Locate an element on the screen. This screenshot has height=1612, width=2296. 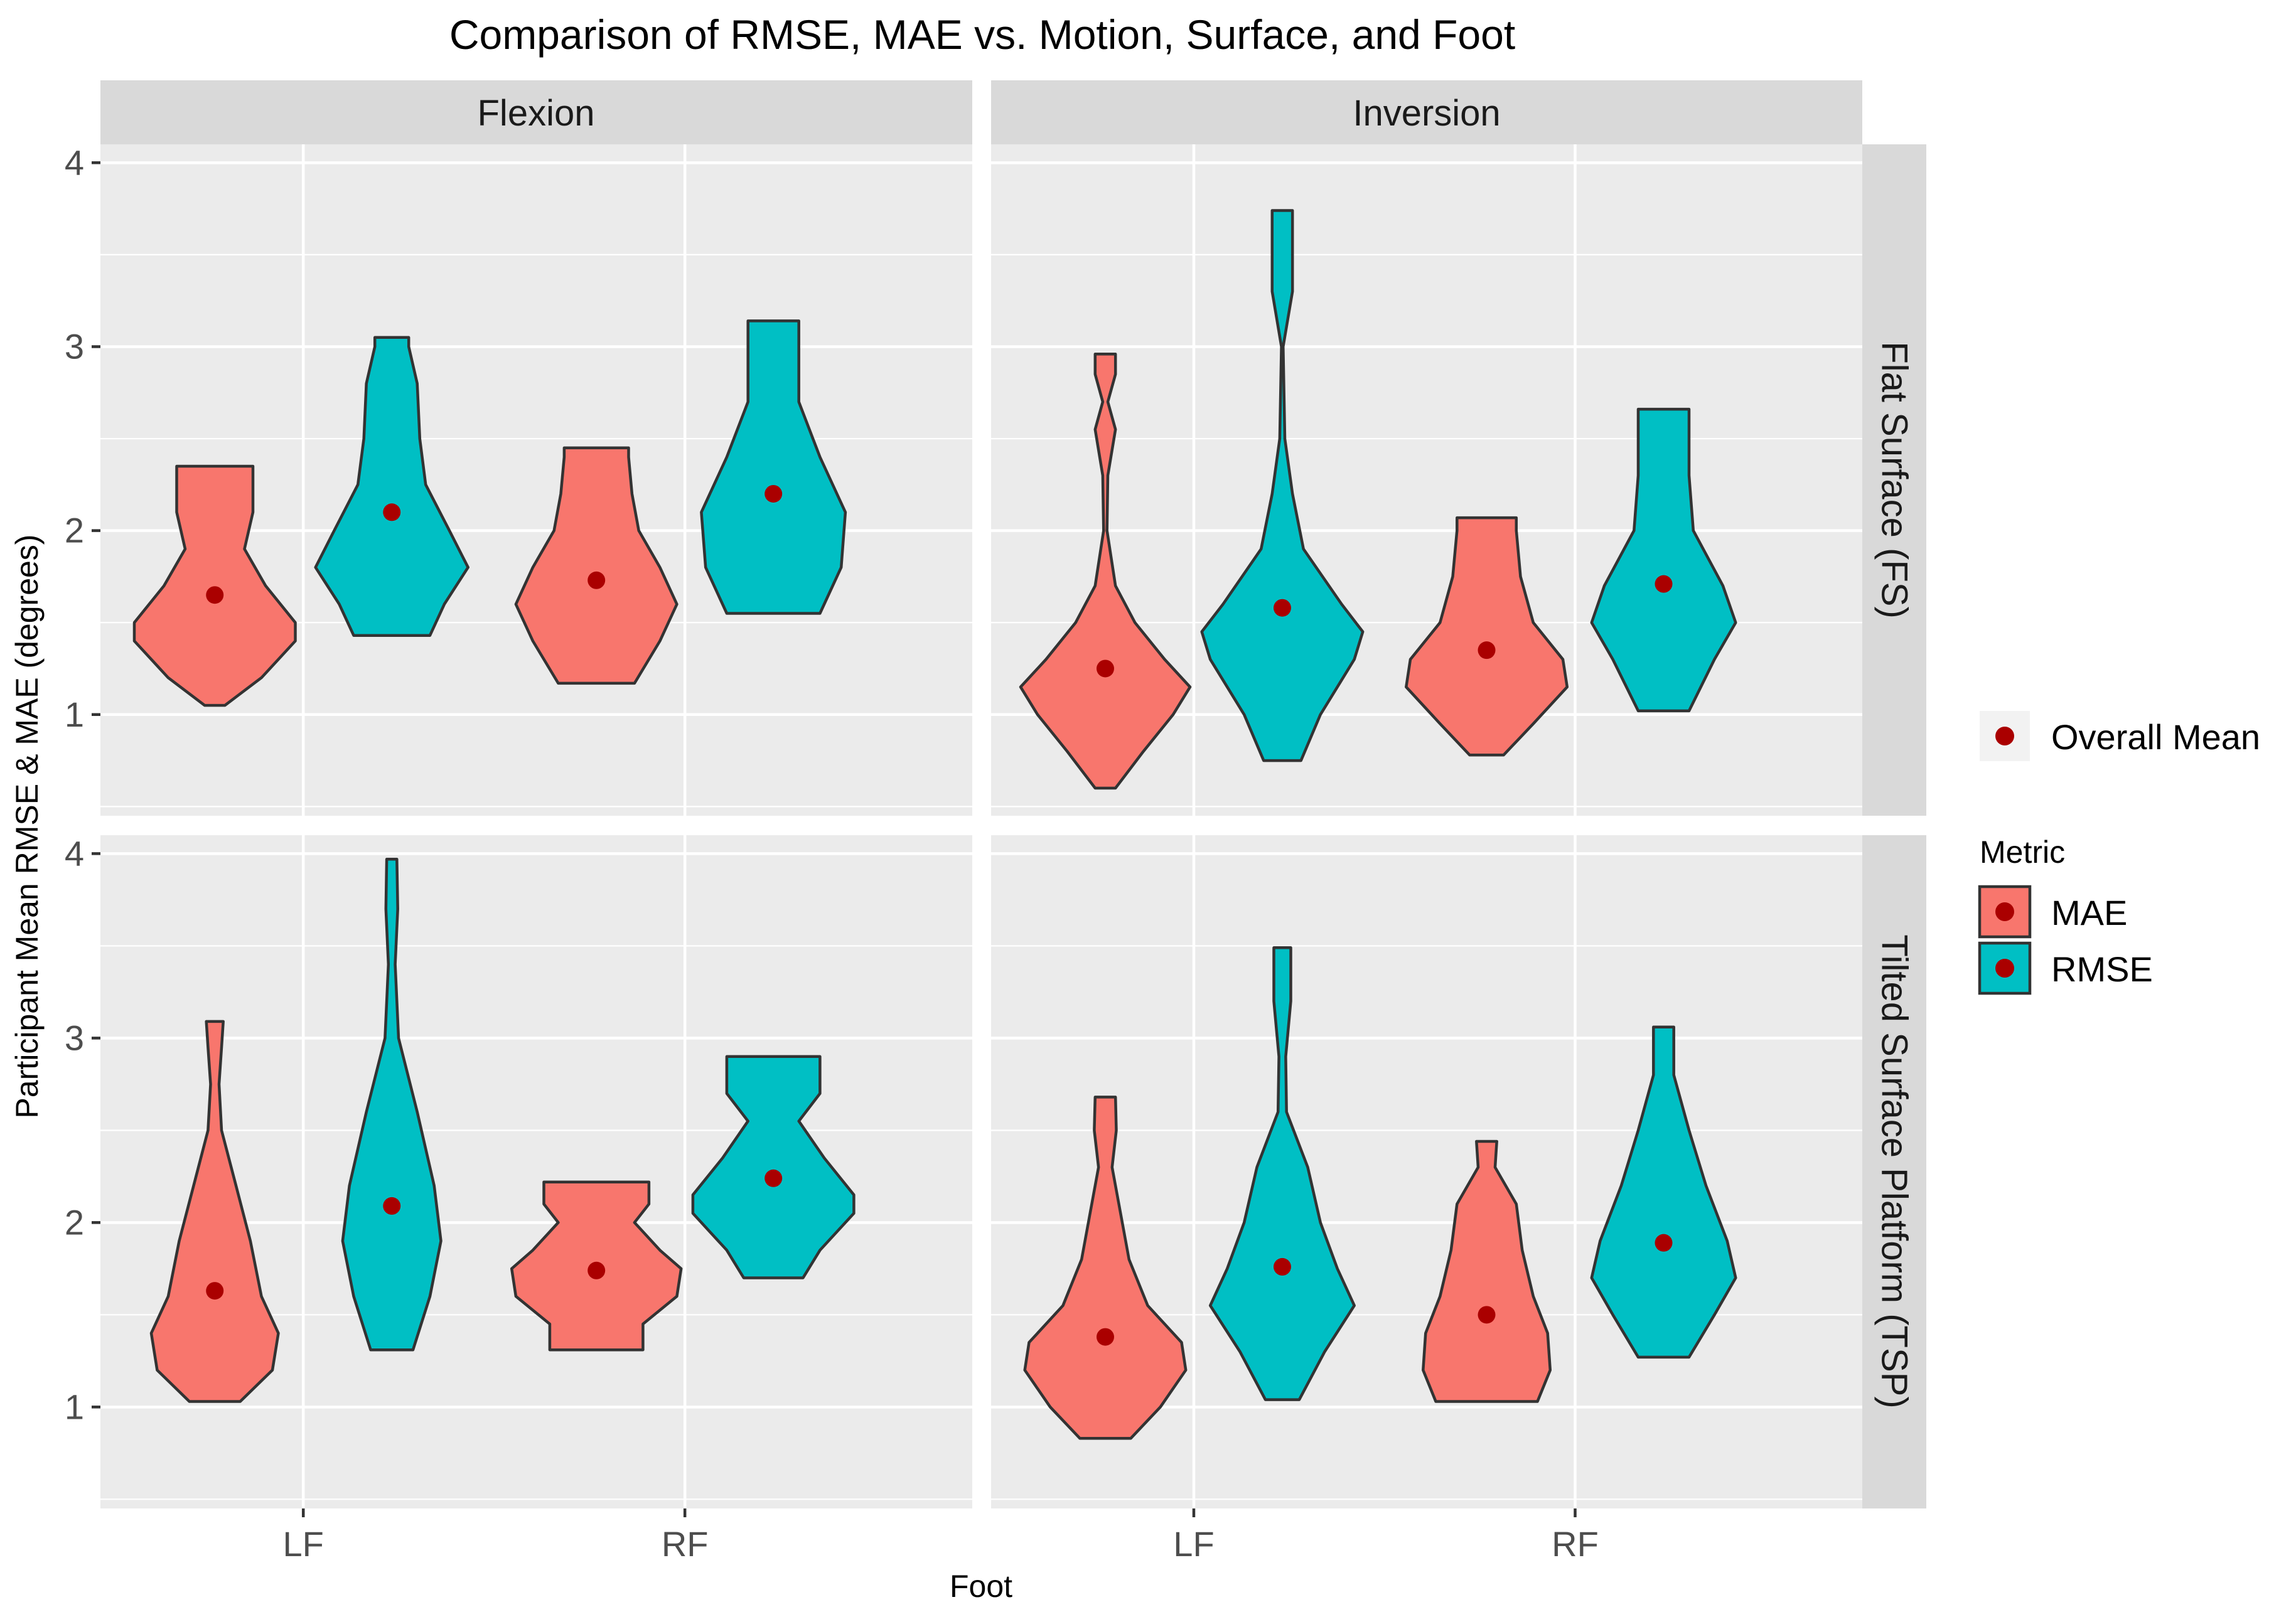
strip-row-tsp: Tilted Surface Platform (TSP) is located at coordinates (1894, 1171).